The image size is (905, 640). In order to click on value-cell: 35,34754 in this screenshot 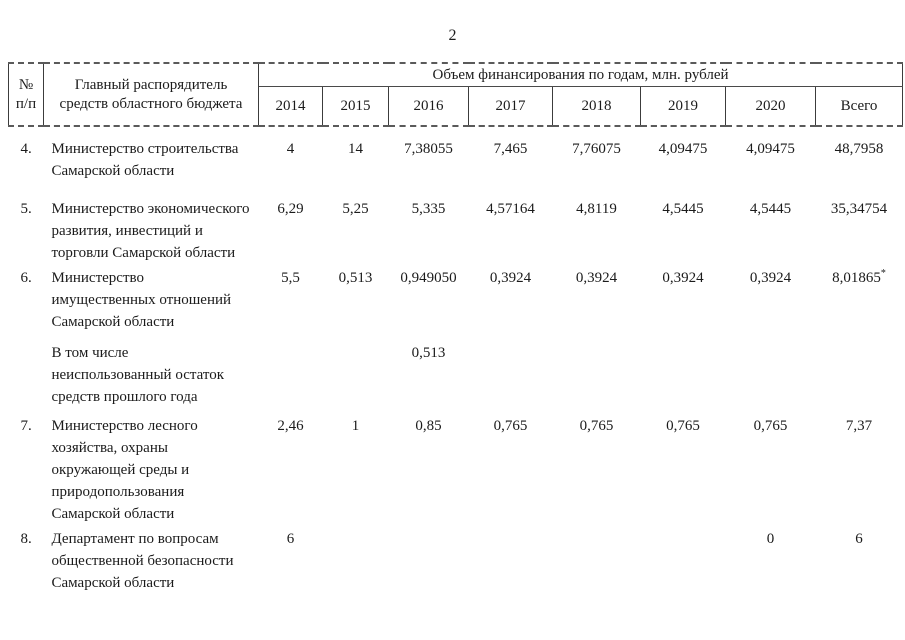, I will do `click(859, 209)`.